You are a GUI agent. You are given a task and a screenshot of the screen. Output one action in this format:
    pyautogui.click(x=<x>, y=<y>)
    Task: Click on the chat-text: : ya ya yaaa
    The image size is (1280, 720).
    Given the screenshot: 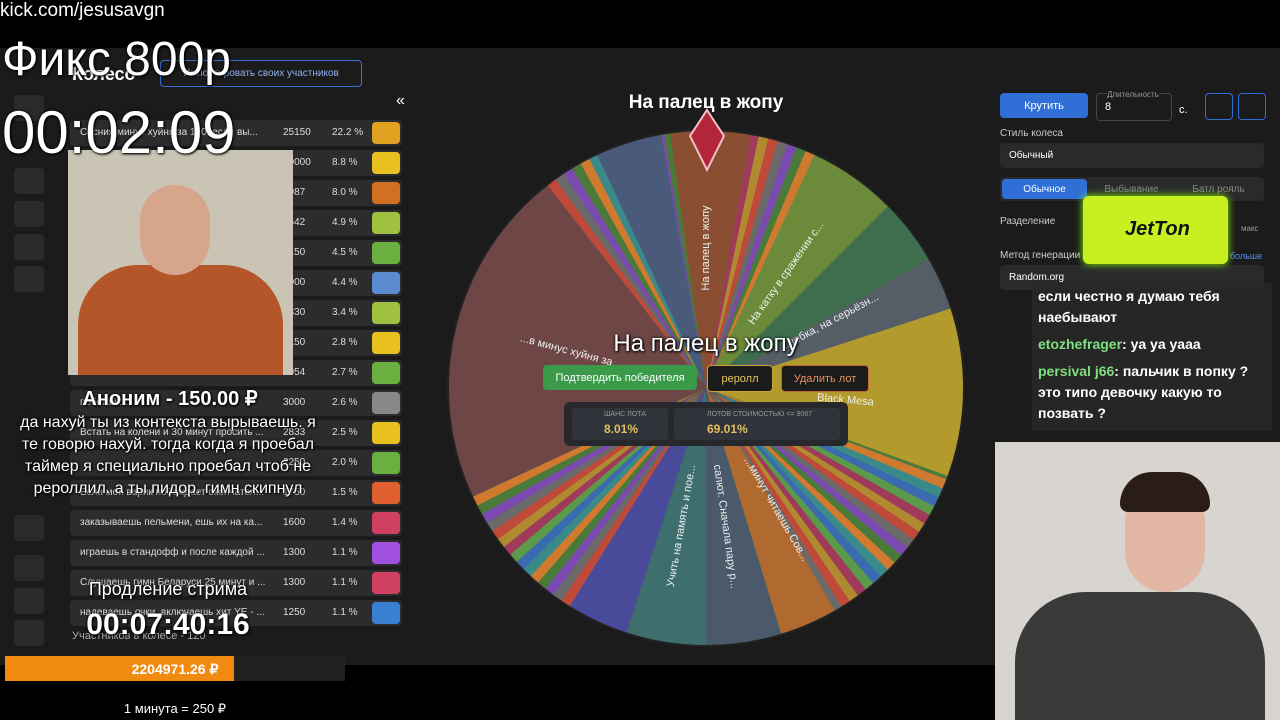 What is the action you would take?
    pyautogui.click(x=1161, y=344)
    